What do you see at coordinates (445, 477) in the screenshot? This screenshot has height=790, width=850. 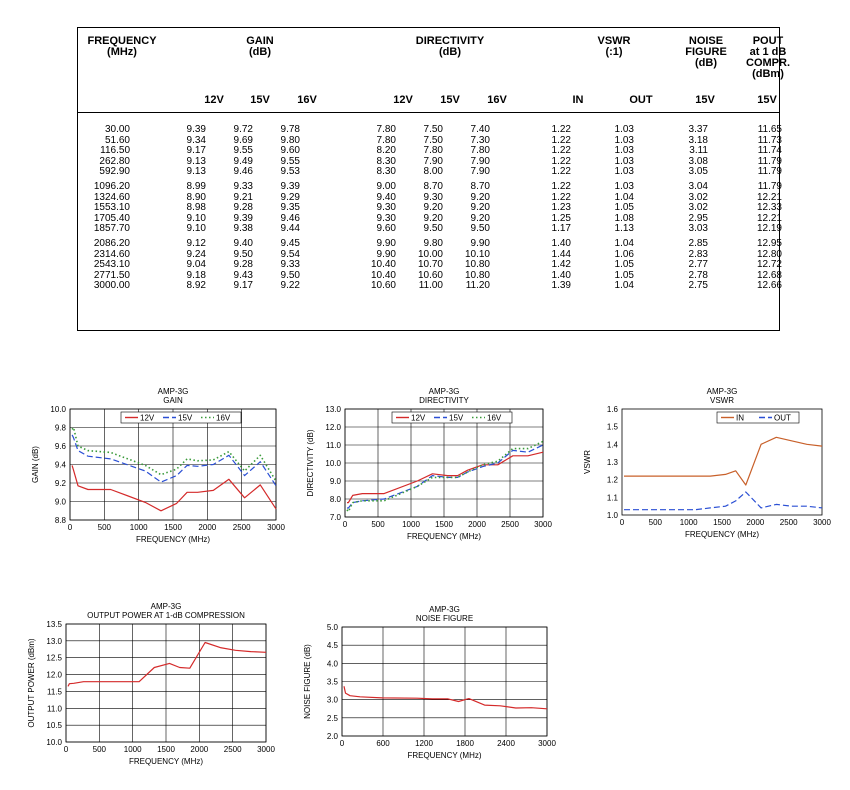 I see `series-line-12v` at bounding box center [445, 477].